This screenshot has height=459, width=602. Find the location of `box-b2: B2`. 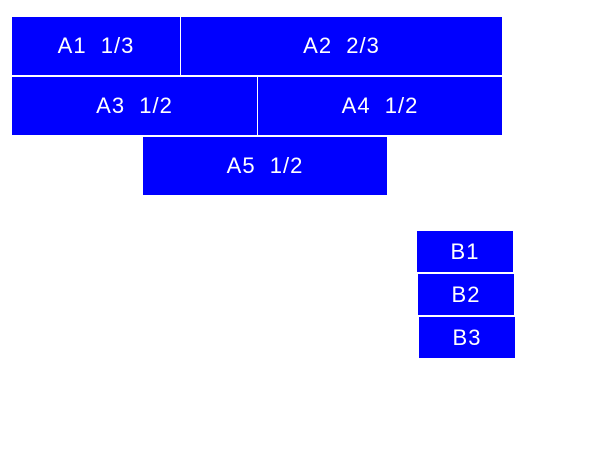

box-b2: B2 is located at coordinates (466, 294).